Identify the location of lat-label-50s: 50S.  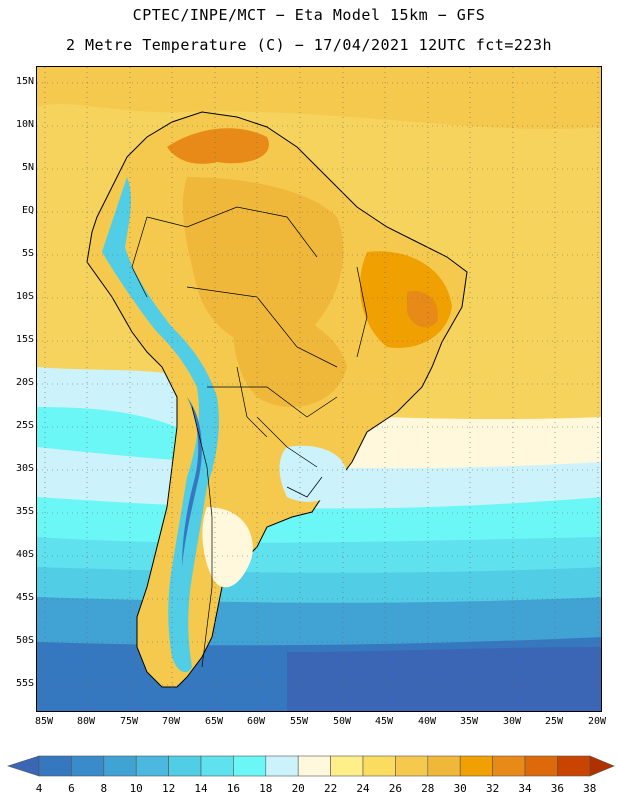
(24, 640).